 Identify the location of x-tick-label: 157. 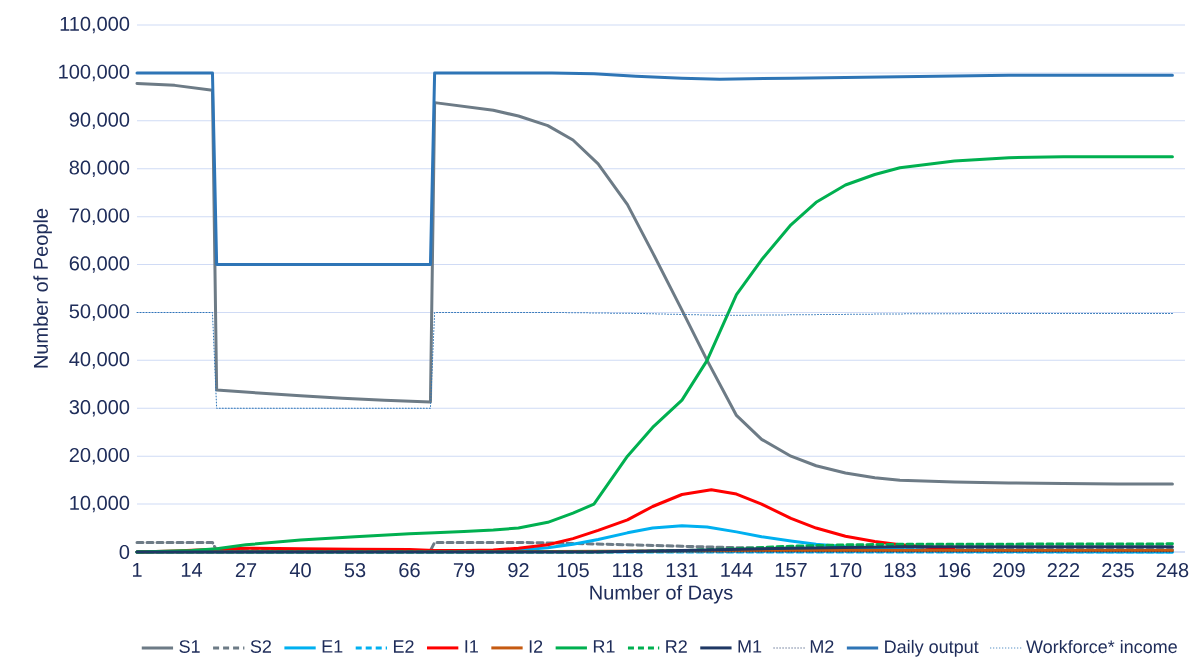
(791, 570).